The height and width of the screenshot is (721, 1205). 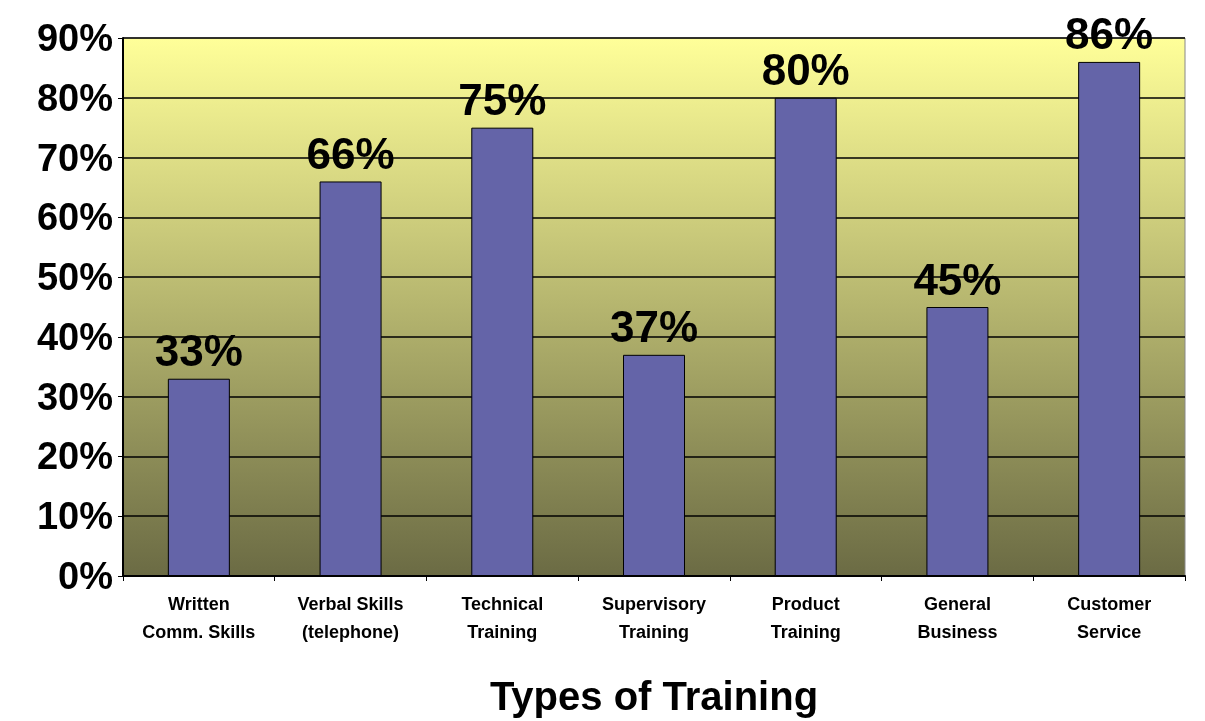 What do you see at coordinates (502, 618) in the screenshot?
I see `x-tick-label: Technical Training` at bounding box center [502, 618].